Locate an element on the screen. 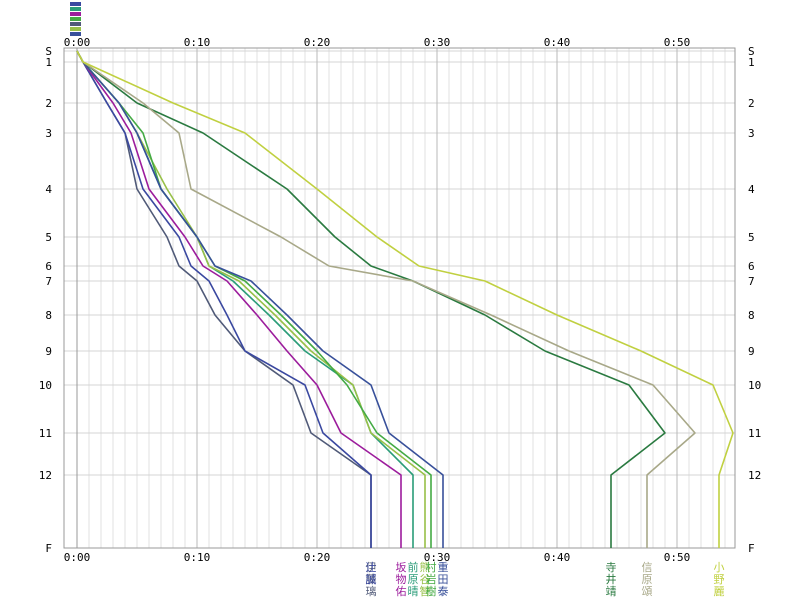  legend-entry: 信原頌 is located at coordinates (647, 579).